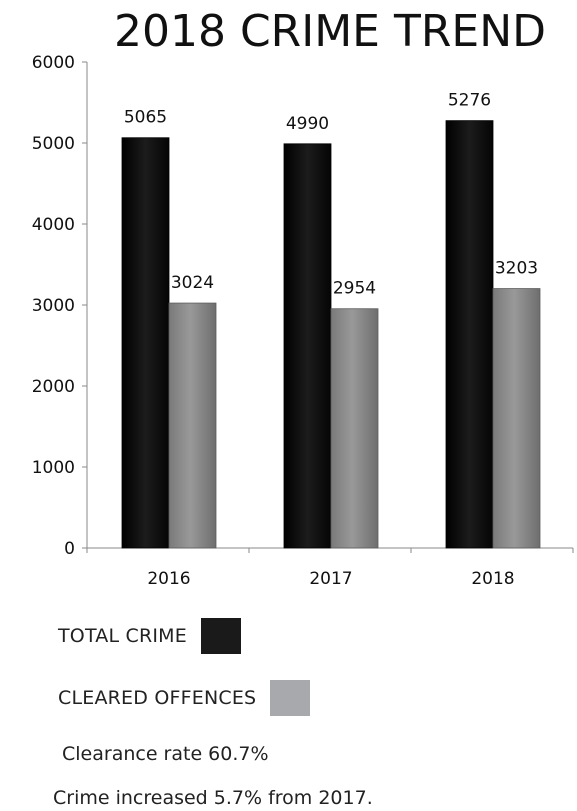 The height and width of the screenshot is (811, 577). Describe the element at coordinates (53, 63) in the screenshot. I see `y-tick-label: 6000` at that location.